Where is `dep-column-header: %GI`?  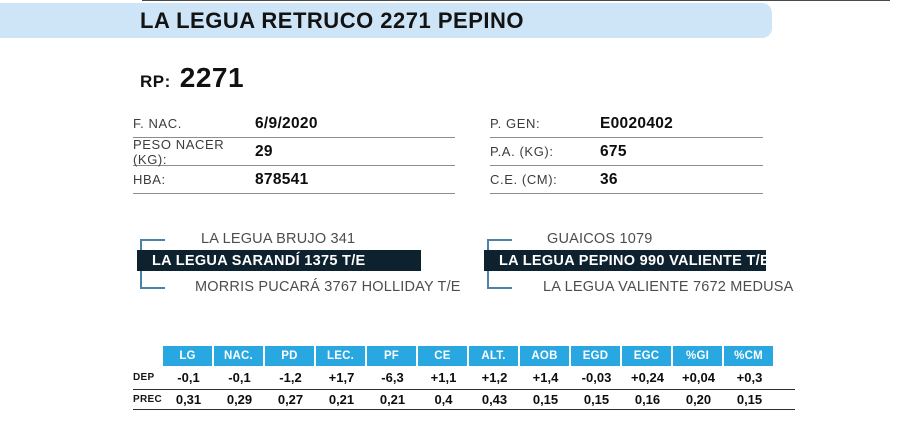
dep-column-header: %GI is located at coordinates (697, 356).